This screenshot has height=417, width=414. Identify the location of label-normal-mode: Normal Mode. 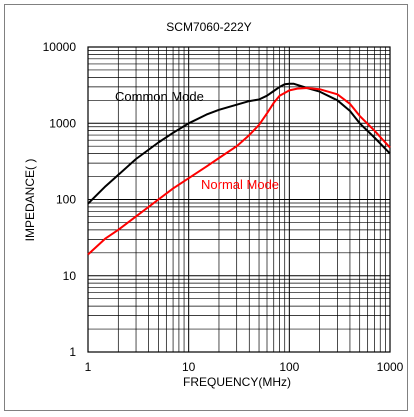
(240, 184).